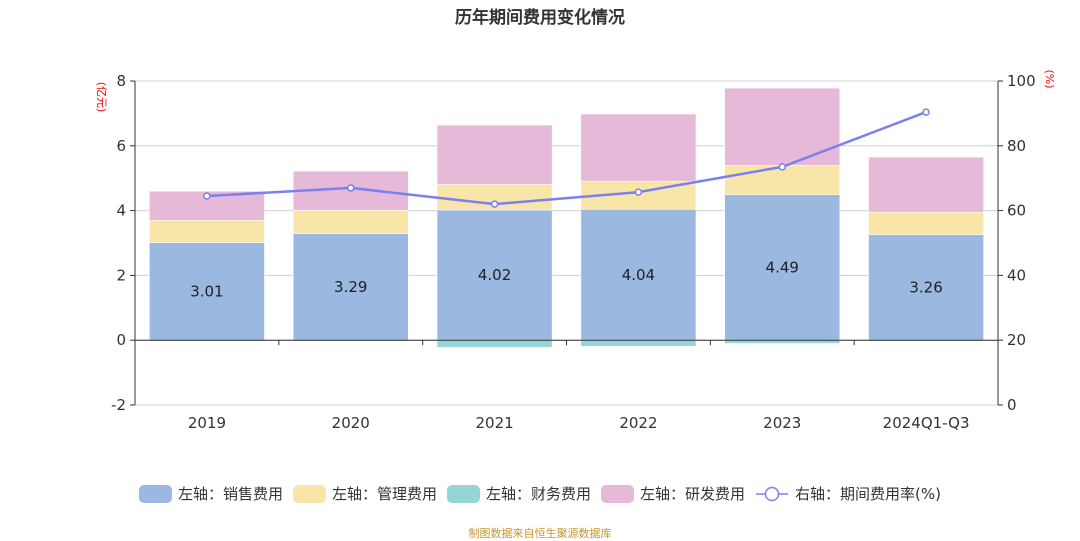 This screenshot has width=1080, height=541. What do you see at coordinates (540, 533) in the screenshot?
I see `source-note: 制图数据来自恒生聚源数据库` at bounding box center [540, 533].